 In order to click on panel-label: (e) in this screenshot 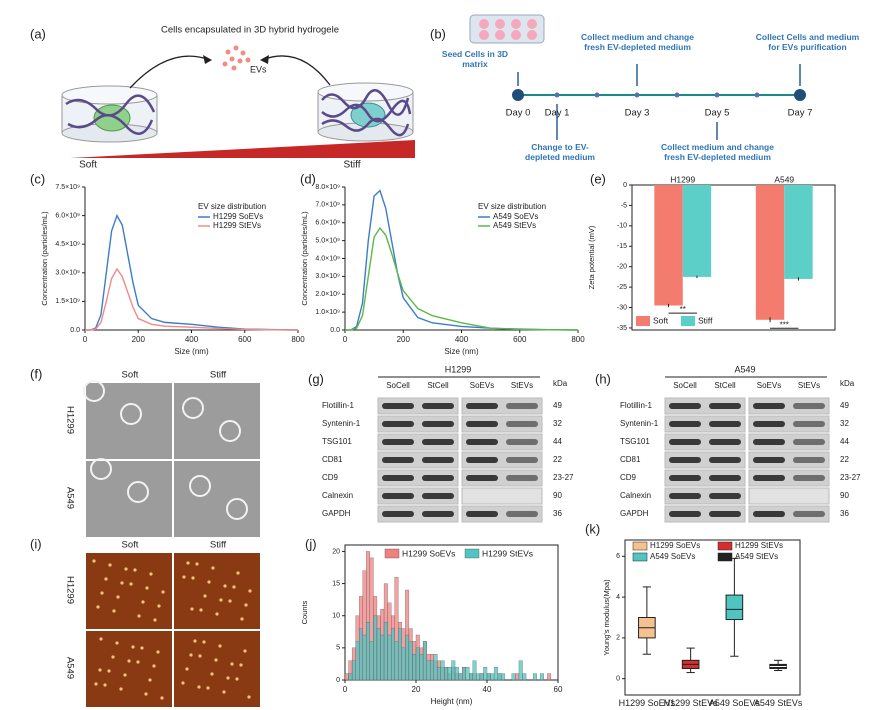, I will do `click(598, 178)`.